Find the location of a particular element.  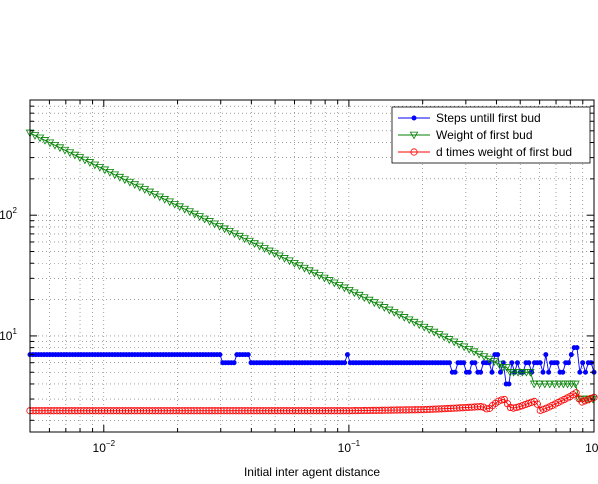

x-tick-label: 10−2 is located at coordinates (104, 447).